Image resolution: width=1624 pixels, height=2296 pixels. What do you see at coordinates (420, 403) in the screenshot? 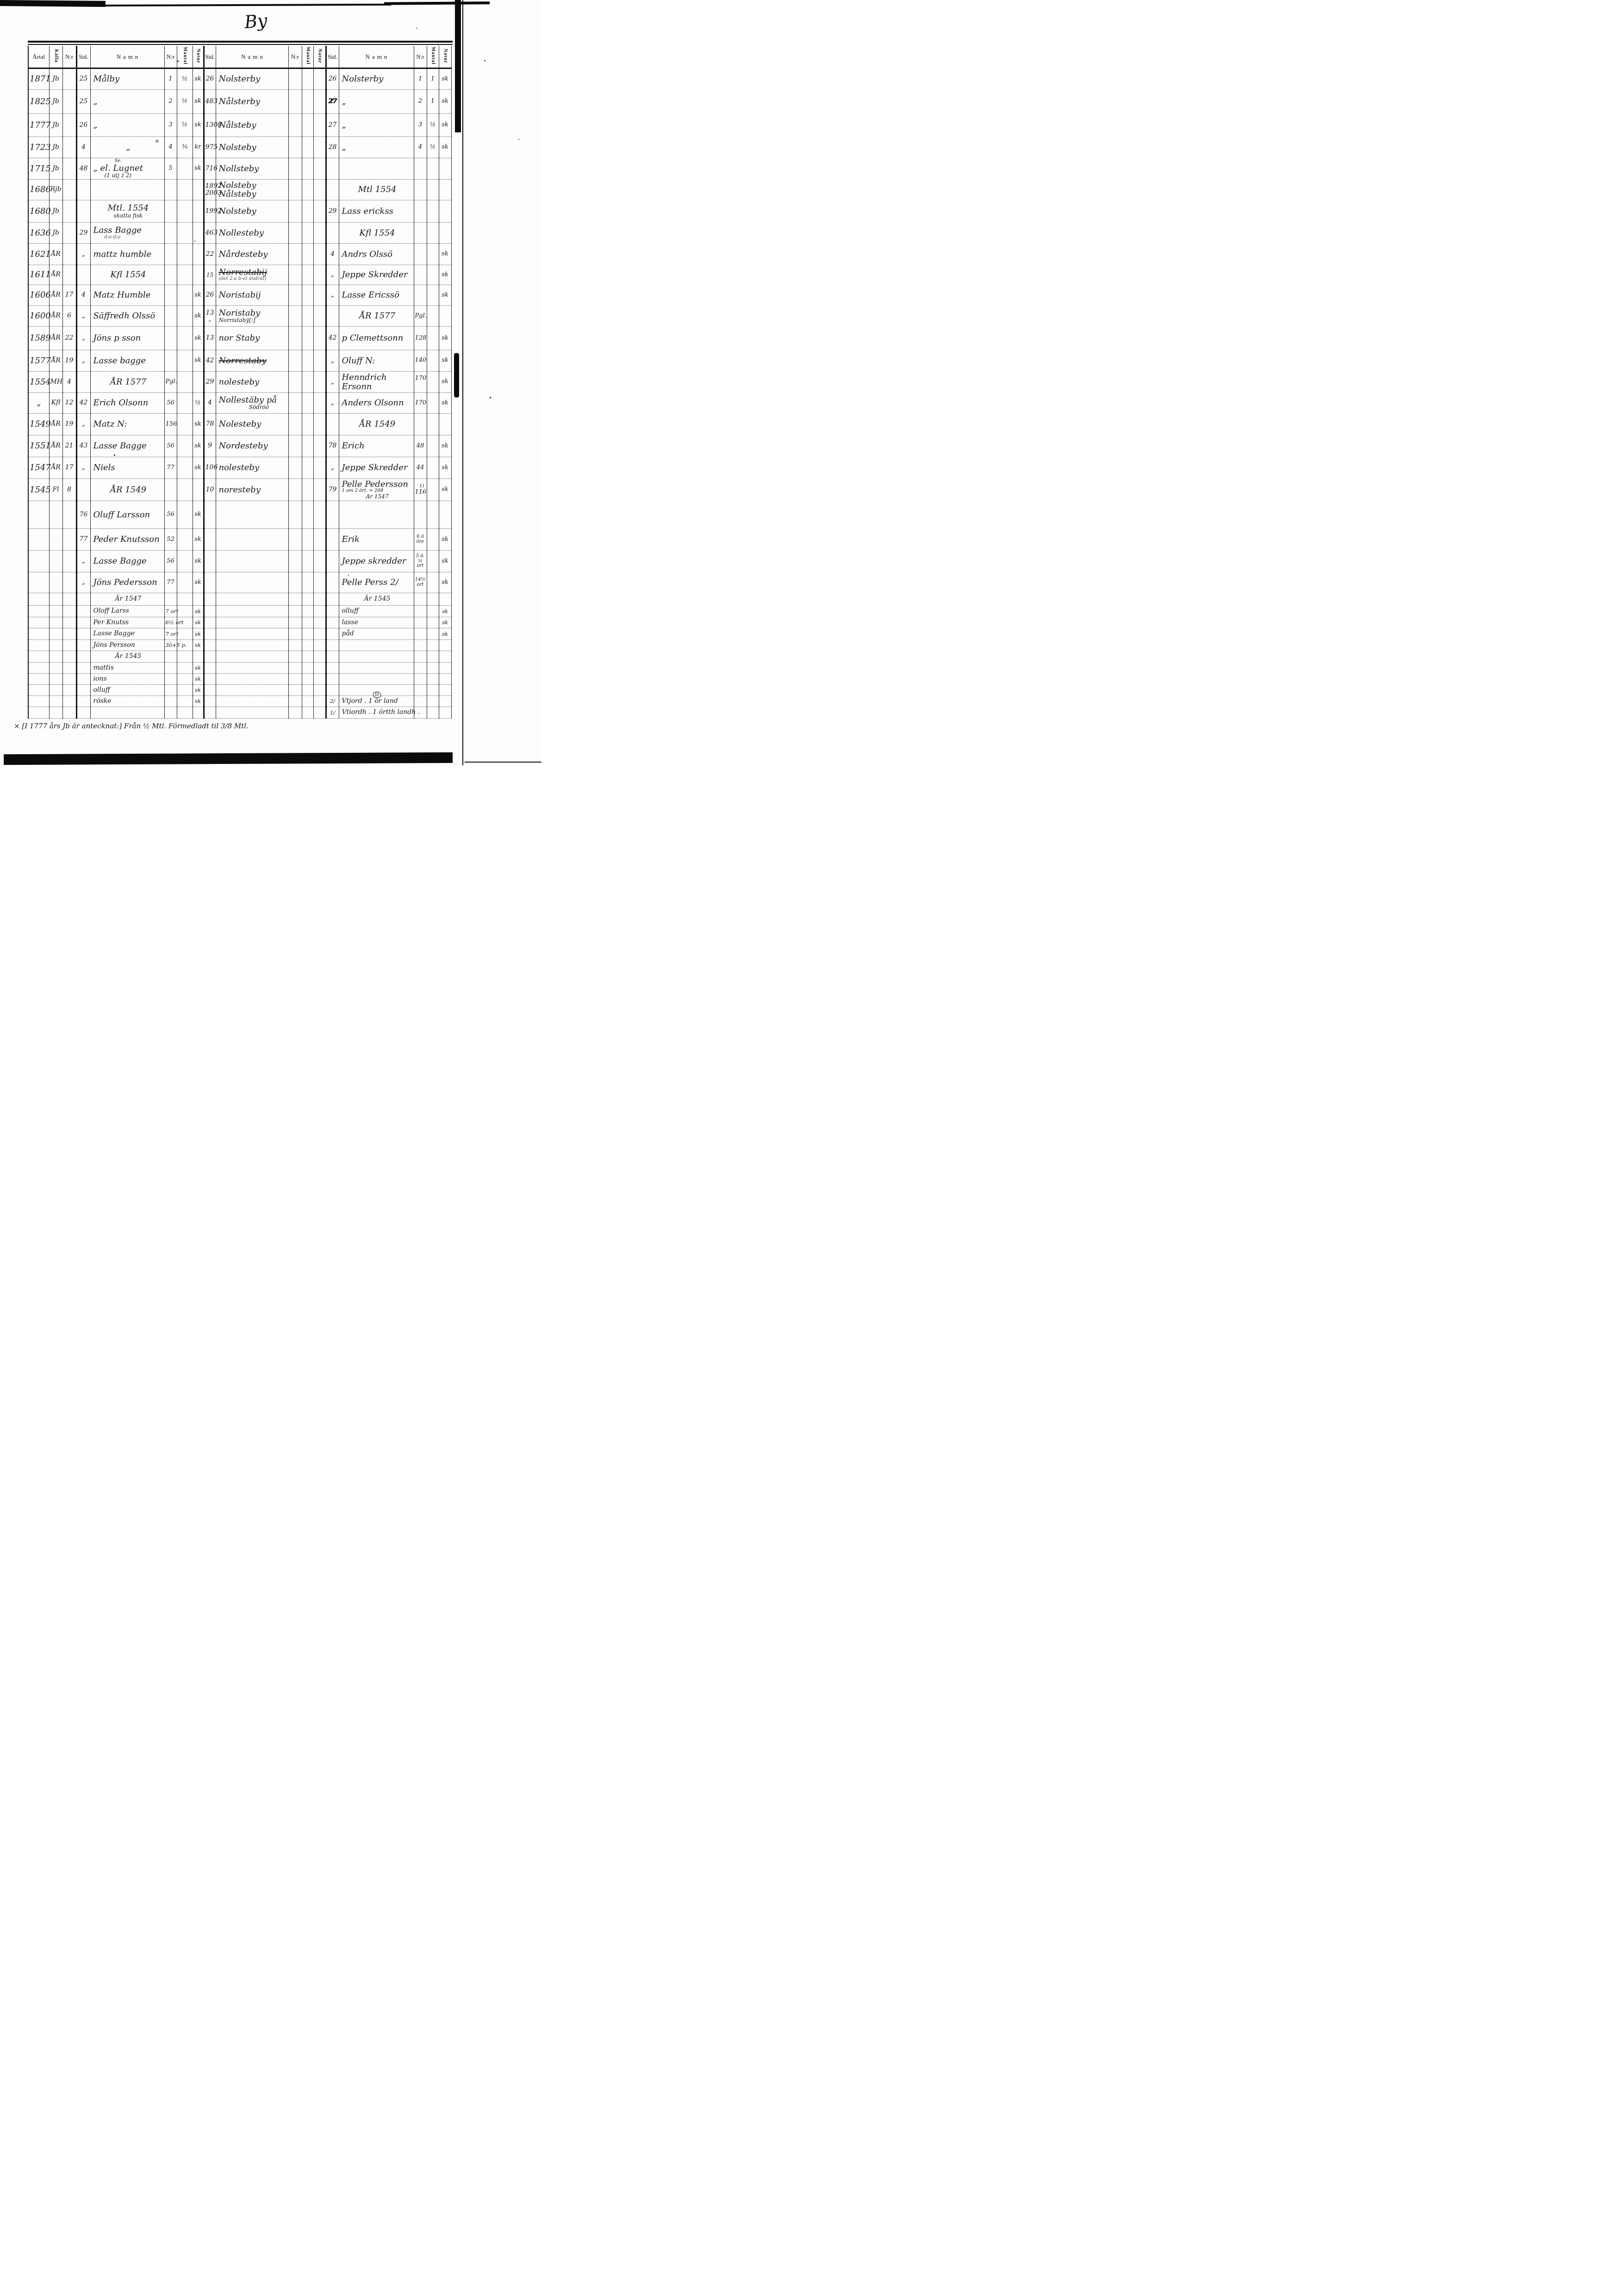
I see `cell-nr3-15: 170` at bounding box center [420, 403].